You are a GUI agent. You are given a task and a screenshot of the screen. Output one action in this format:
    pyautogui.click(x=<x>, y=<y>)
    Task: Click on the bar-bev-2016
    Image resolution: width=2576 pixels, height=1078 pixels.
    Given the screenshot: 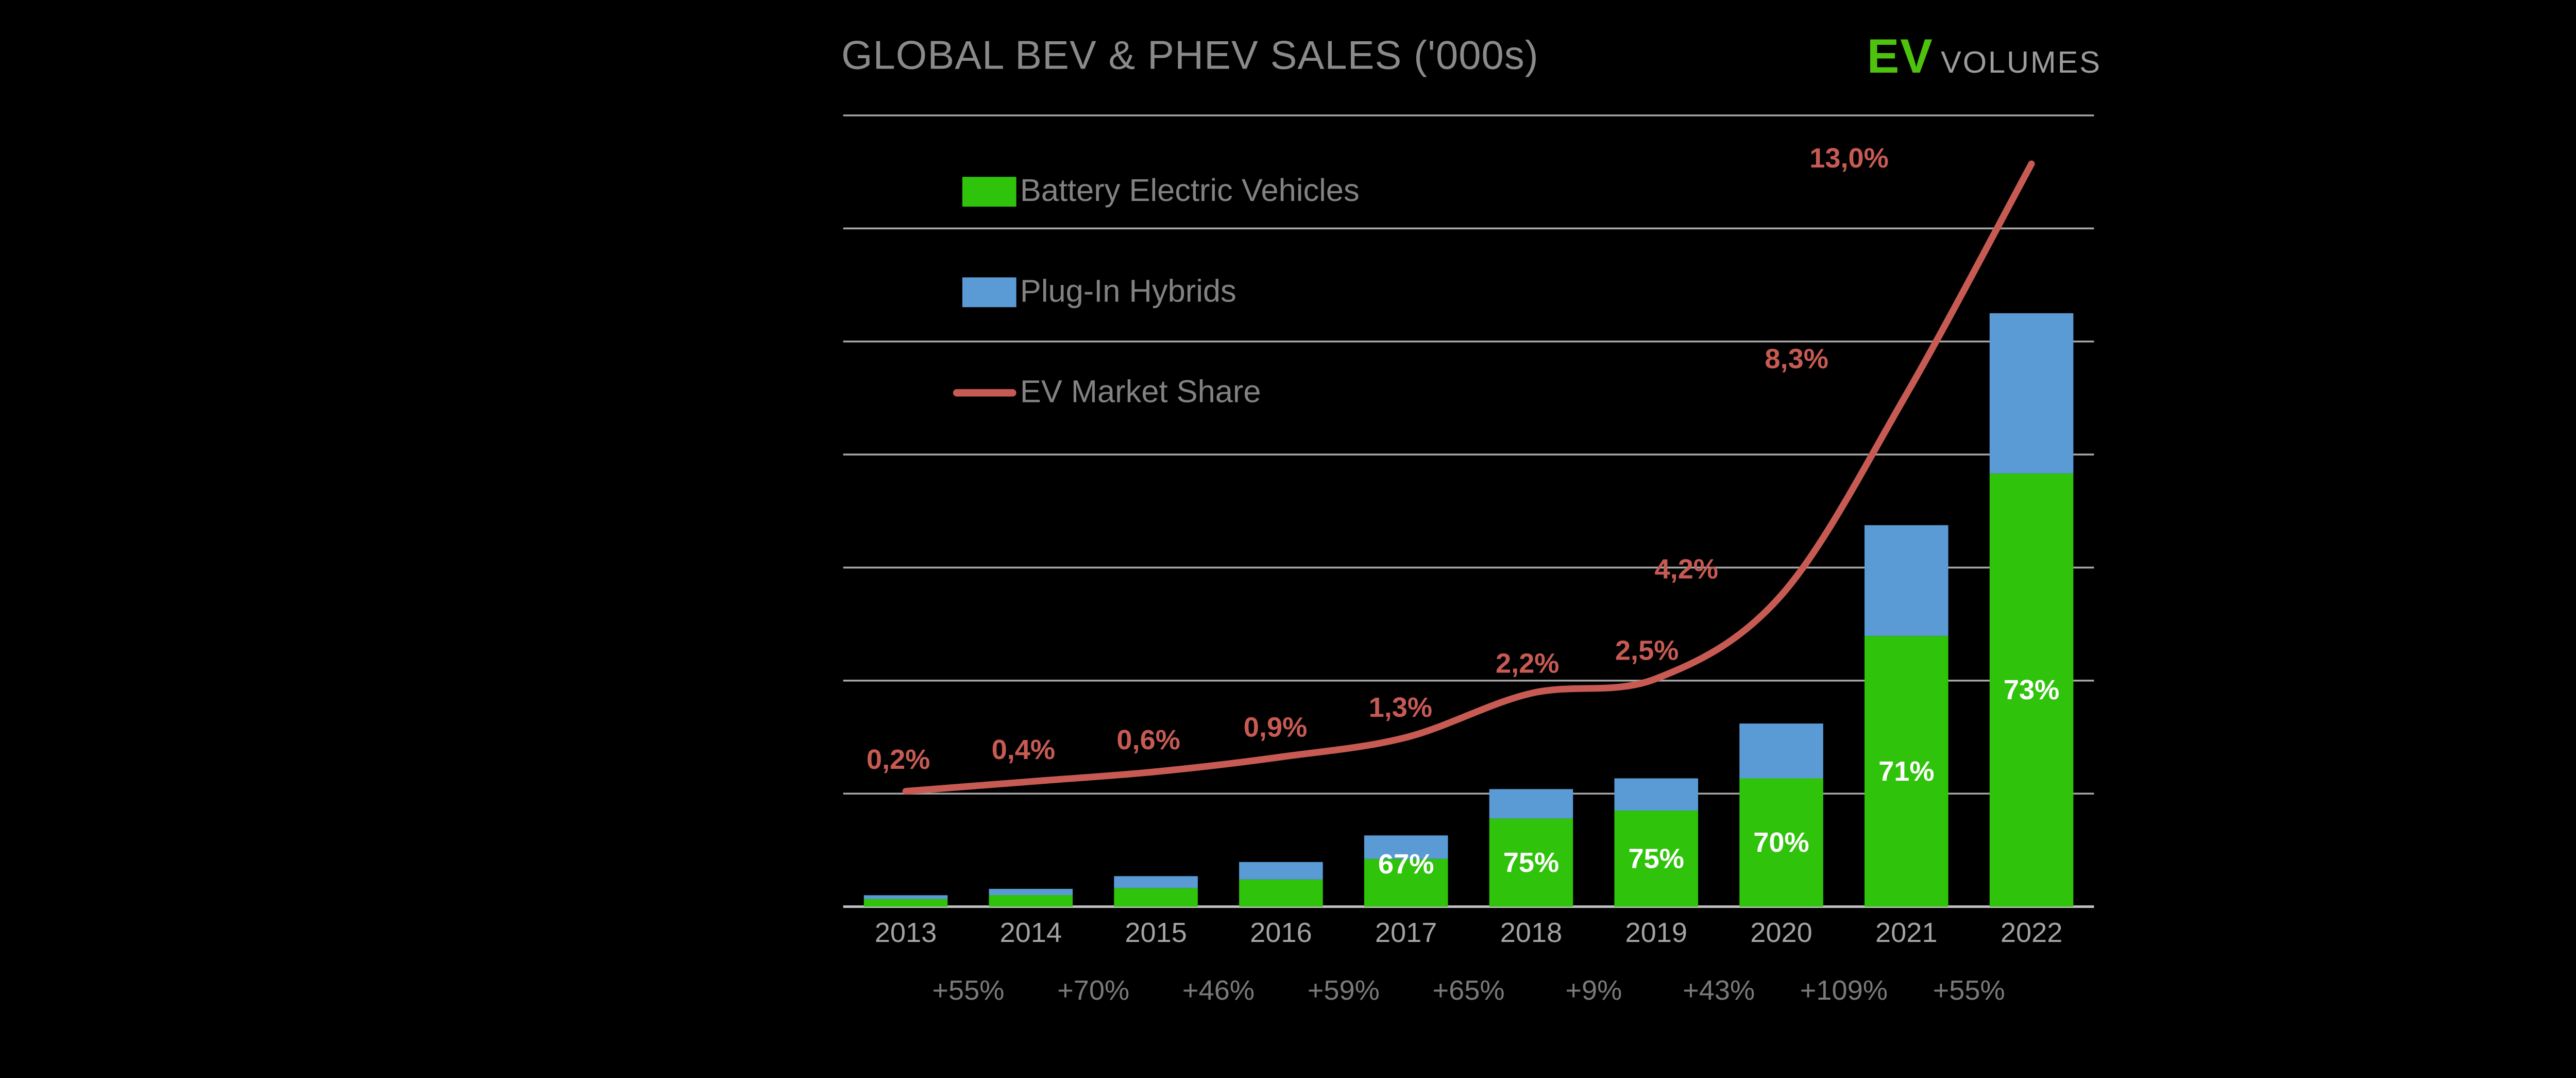 What is the action you would take?
    pyautogui.click(x=1281, y=893)
    